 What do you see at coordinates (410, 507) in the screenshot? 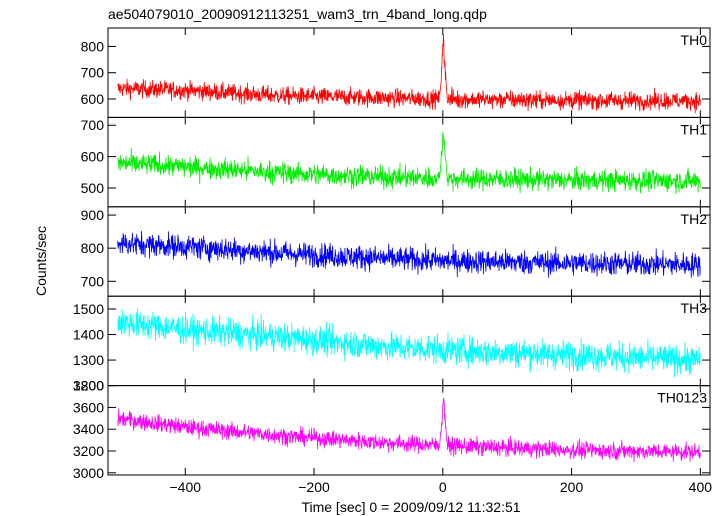
I see `x-axis-label: Time [sec] 0 = 2009/09/12 11:32:51` at bounding box center [410, 507].